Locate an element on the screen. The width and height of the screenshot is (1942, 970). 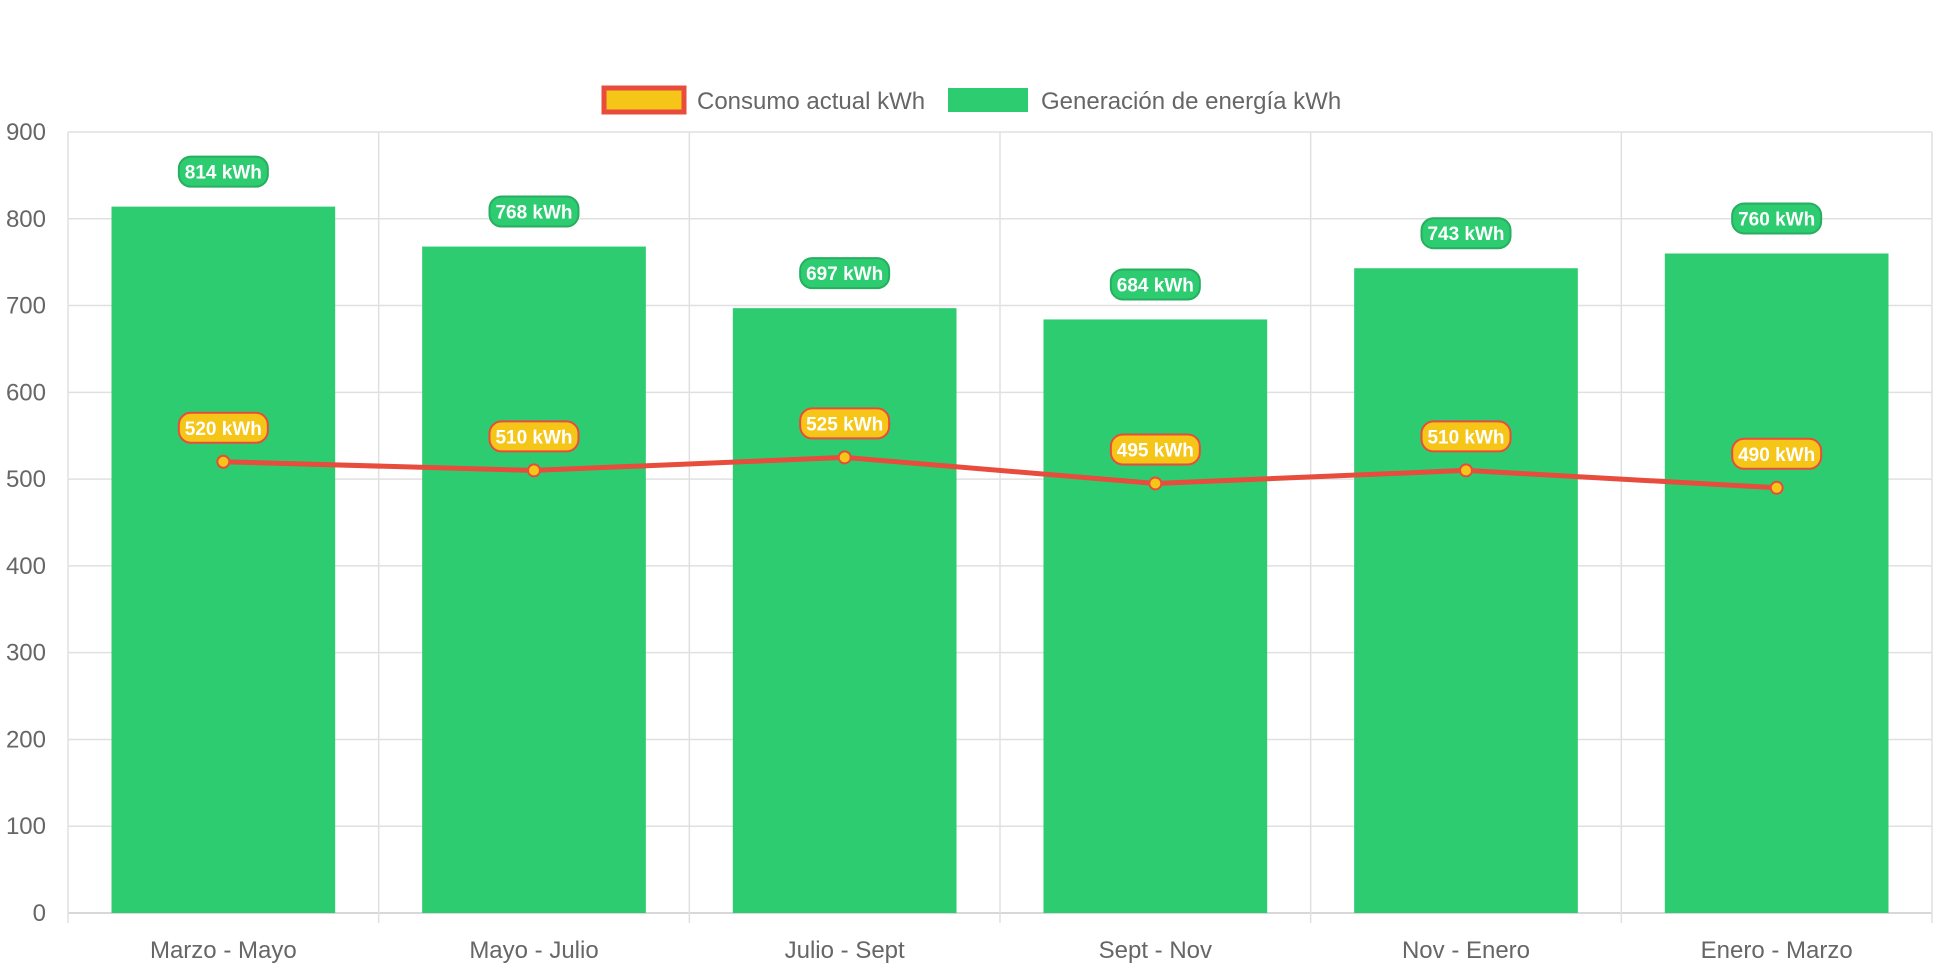
line-series is located at coordinates (1000, 472).